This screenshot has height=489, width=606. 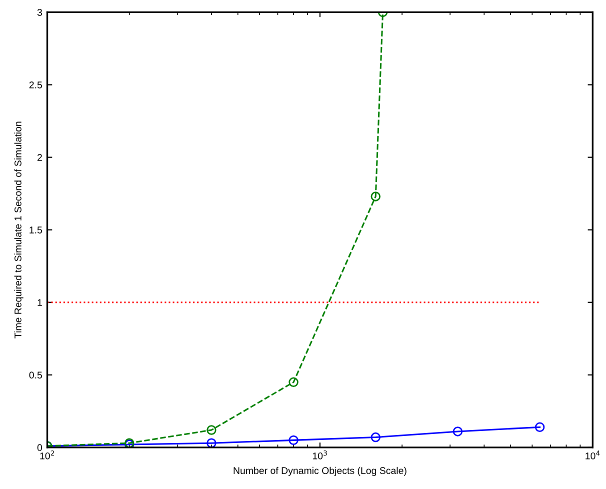 I want to click on y-tick-label: 0, so click(x=39, y=448).